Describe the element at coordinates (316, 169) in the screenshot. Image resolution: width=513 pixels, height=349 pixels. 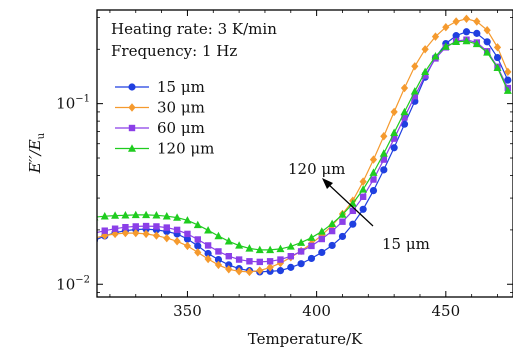
I see `arrow-label-top: 120 μm` at that location.